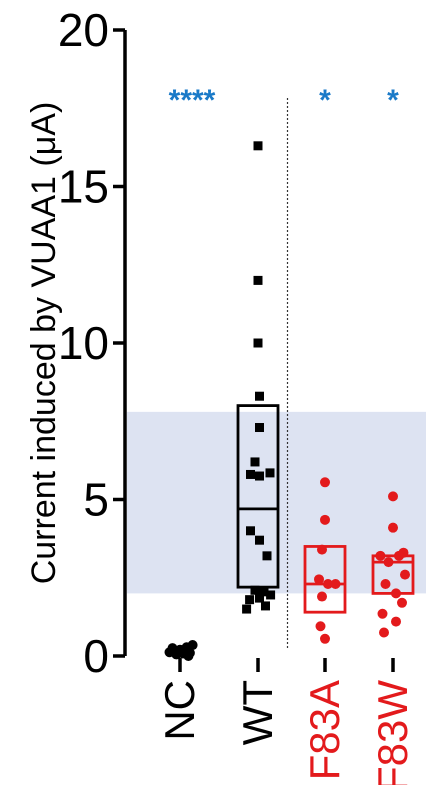  Describe the element at coordinates (179, 710) in the screenshot. I see `category-label-nc: NC` at that location.